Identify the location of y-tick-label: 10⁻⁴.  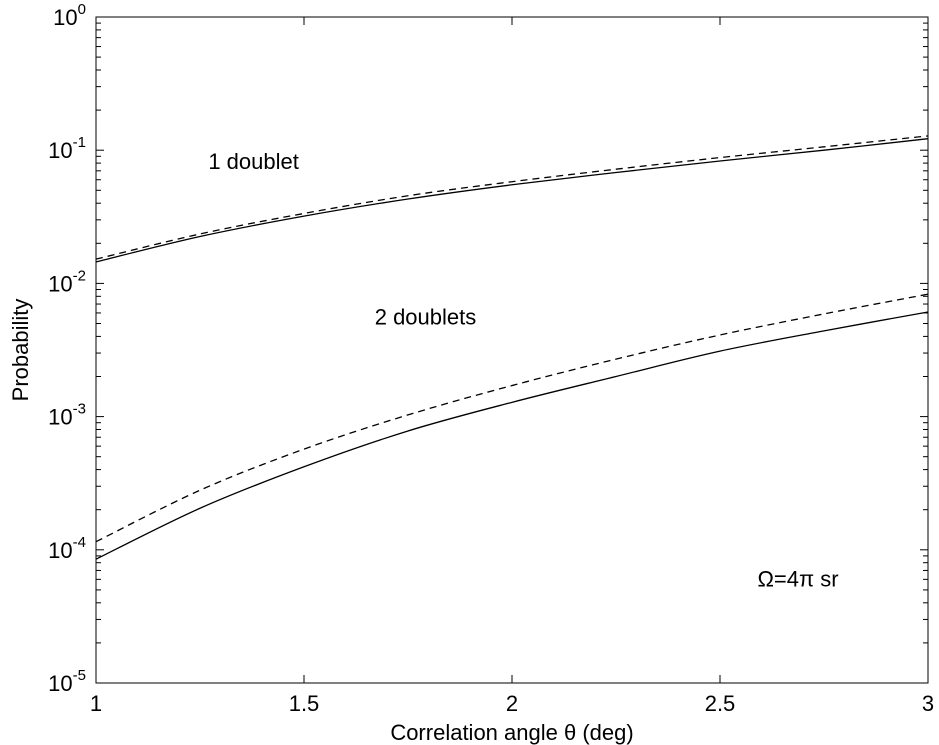
(67, 548).